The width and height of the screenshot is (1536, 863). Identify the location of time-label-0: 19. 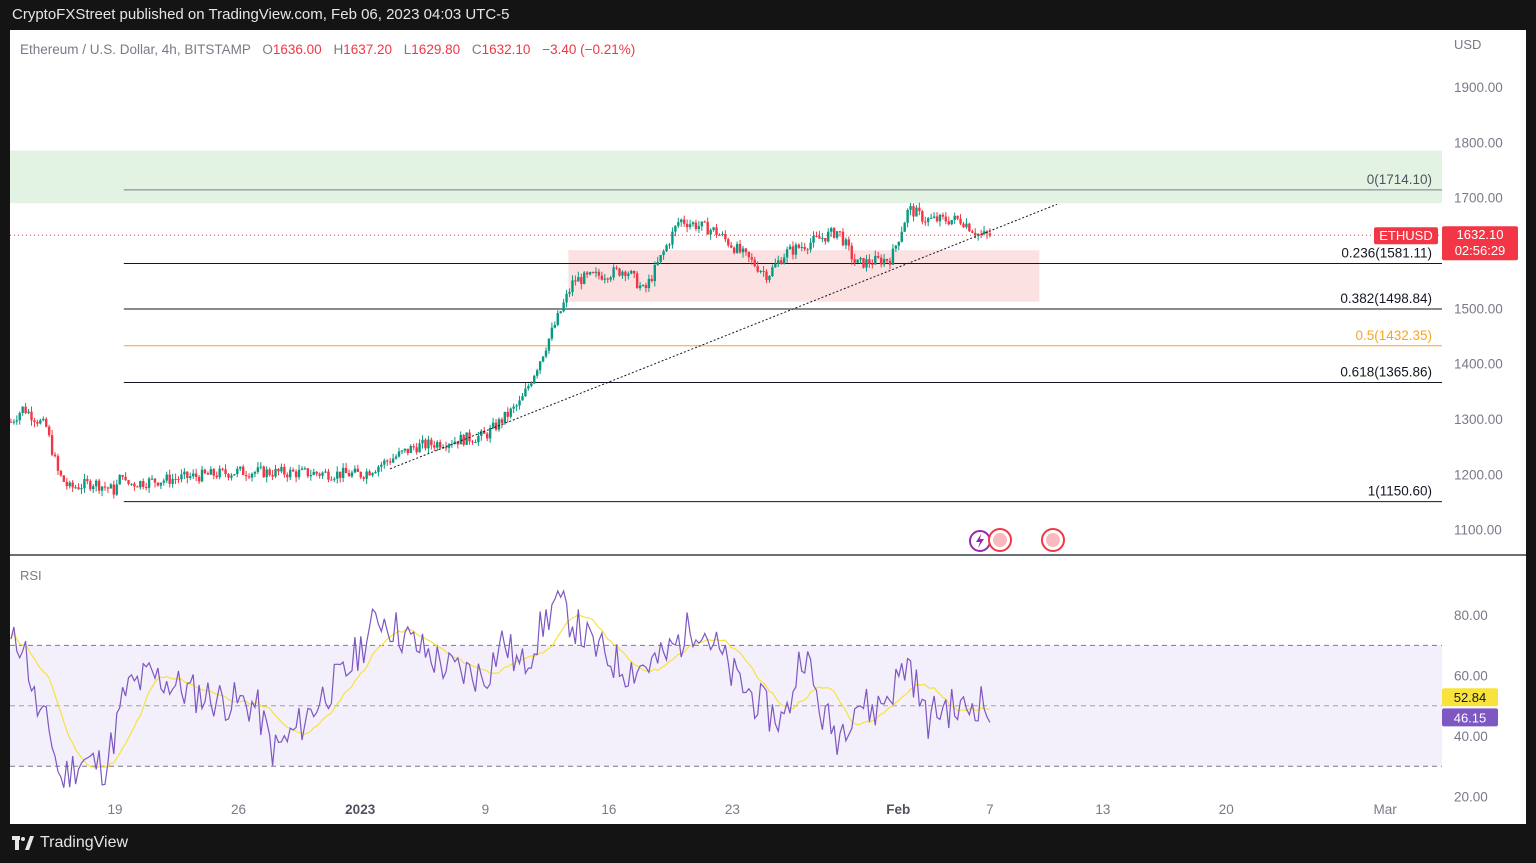
(114, 809).